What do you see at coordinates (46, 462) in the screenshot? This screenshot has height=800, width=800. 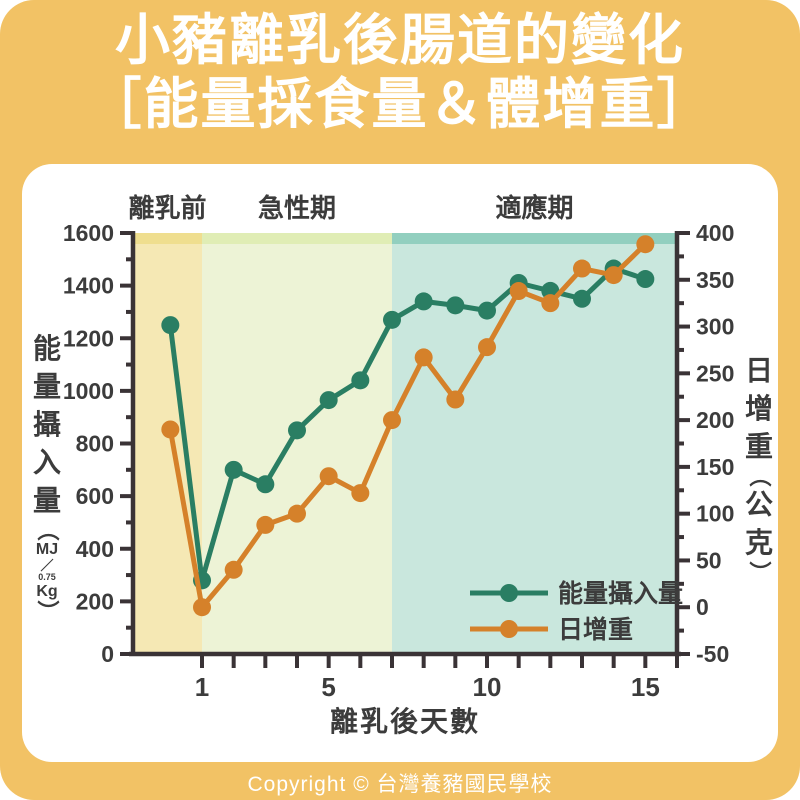 I see `left-axis-title-char: 入` at bounding box center [46, 462].